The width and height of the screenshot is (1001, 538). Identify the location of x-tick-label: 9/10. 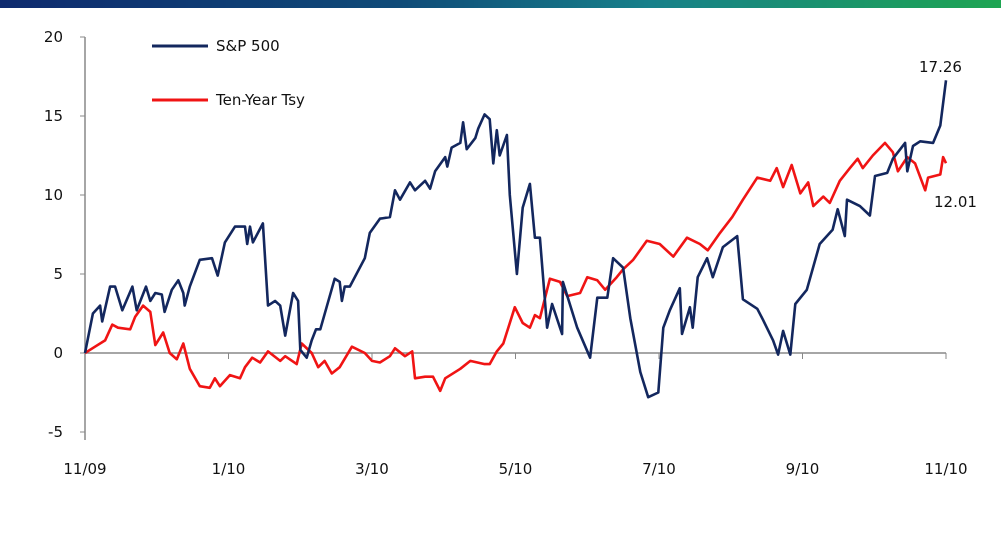
(803, 469).